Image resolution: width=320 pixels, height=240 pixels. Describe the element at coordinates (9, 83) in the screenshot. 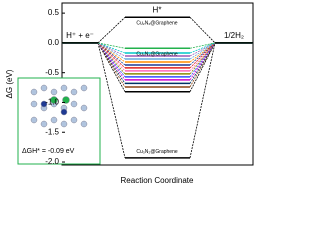

I see `y-axis-label: ΔG (eV)` at that location.